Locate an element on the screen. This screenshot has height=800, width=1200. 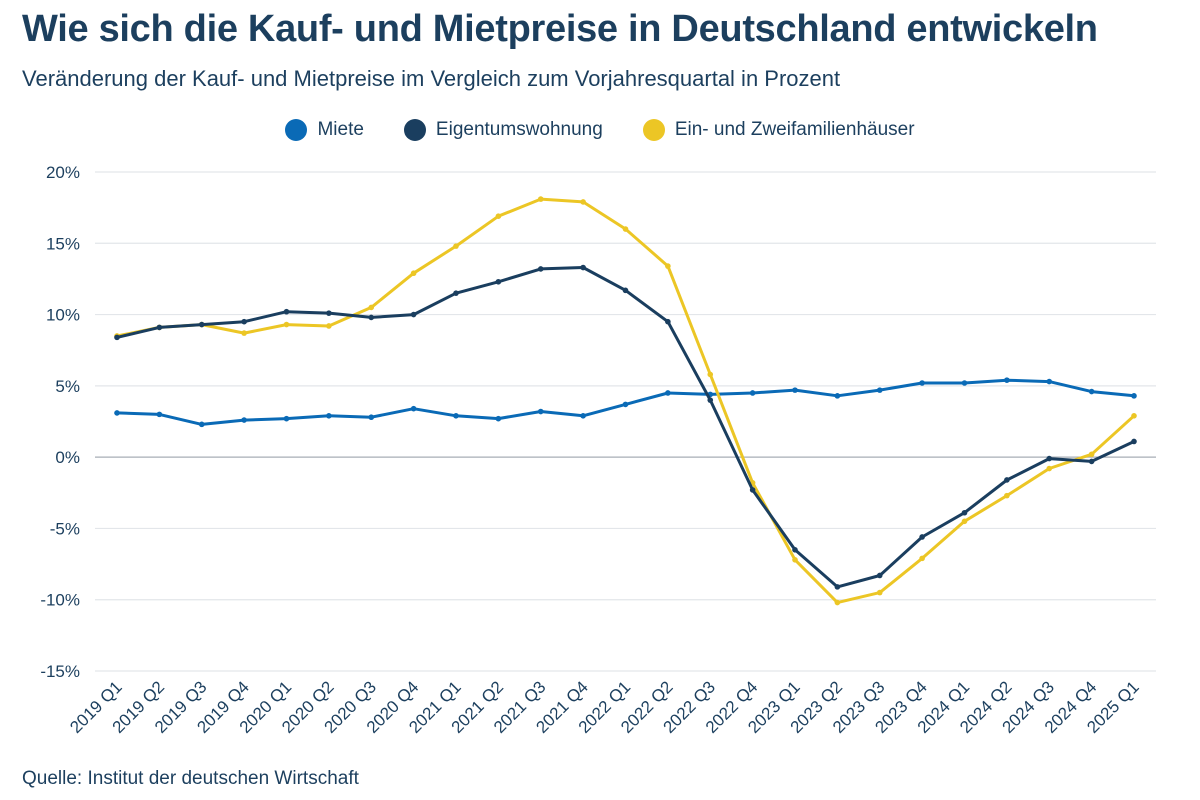
legend-item-miete: Miete is located at coordinates (324, 130).